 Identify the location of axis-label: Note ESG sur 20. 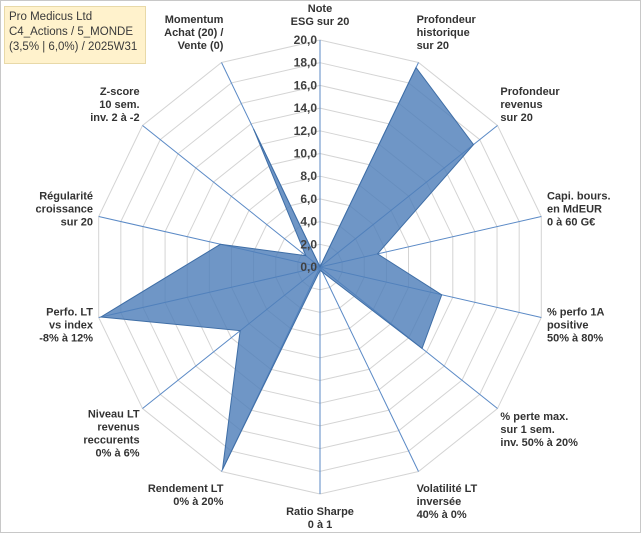
(320, 15).